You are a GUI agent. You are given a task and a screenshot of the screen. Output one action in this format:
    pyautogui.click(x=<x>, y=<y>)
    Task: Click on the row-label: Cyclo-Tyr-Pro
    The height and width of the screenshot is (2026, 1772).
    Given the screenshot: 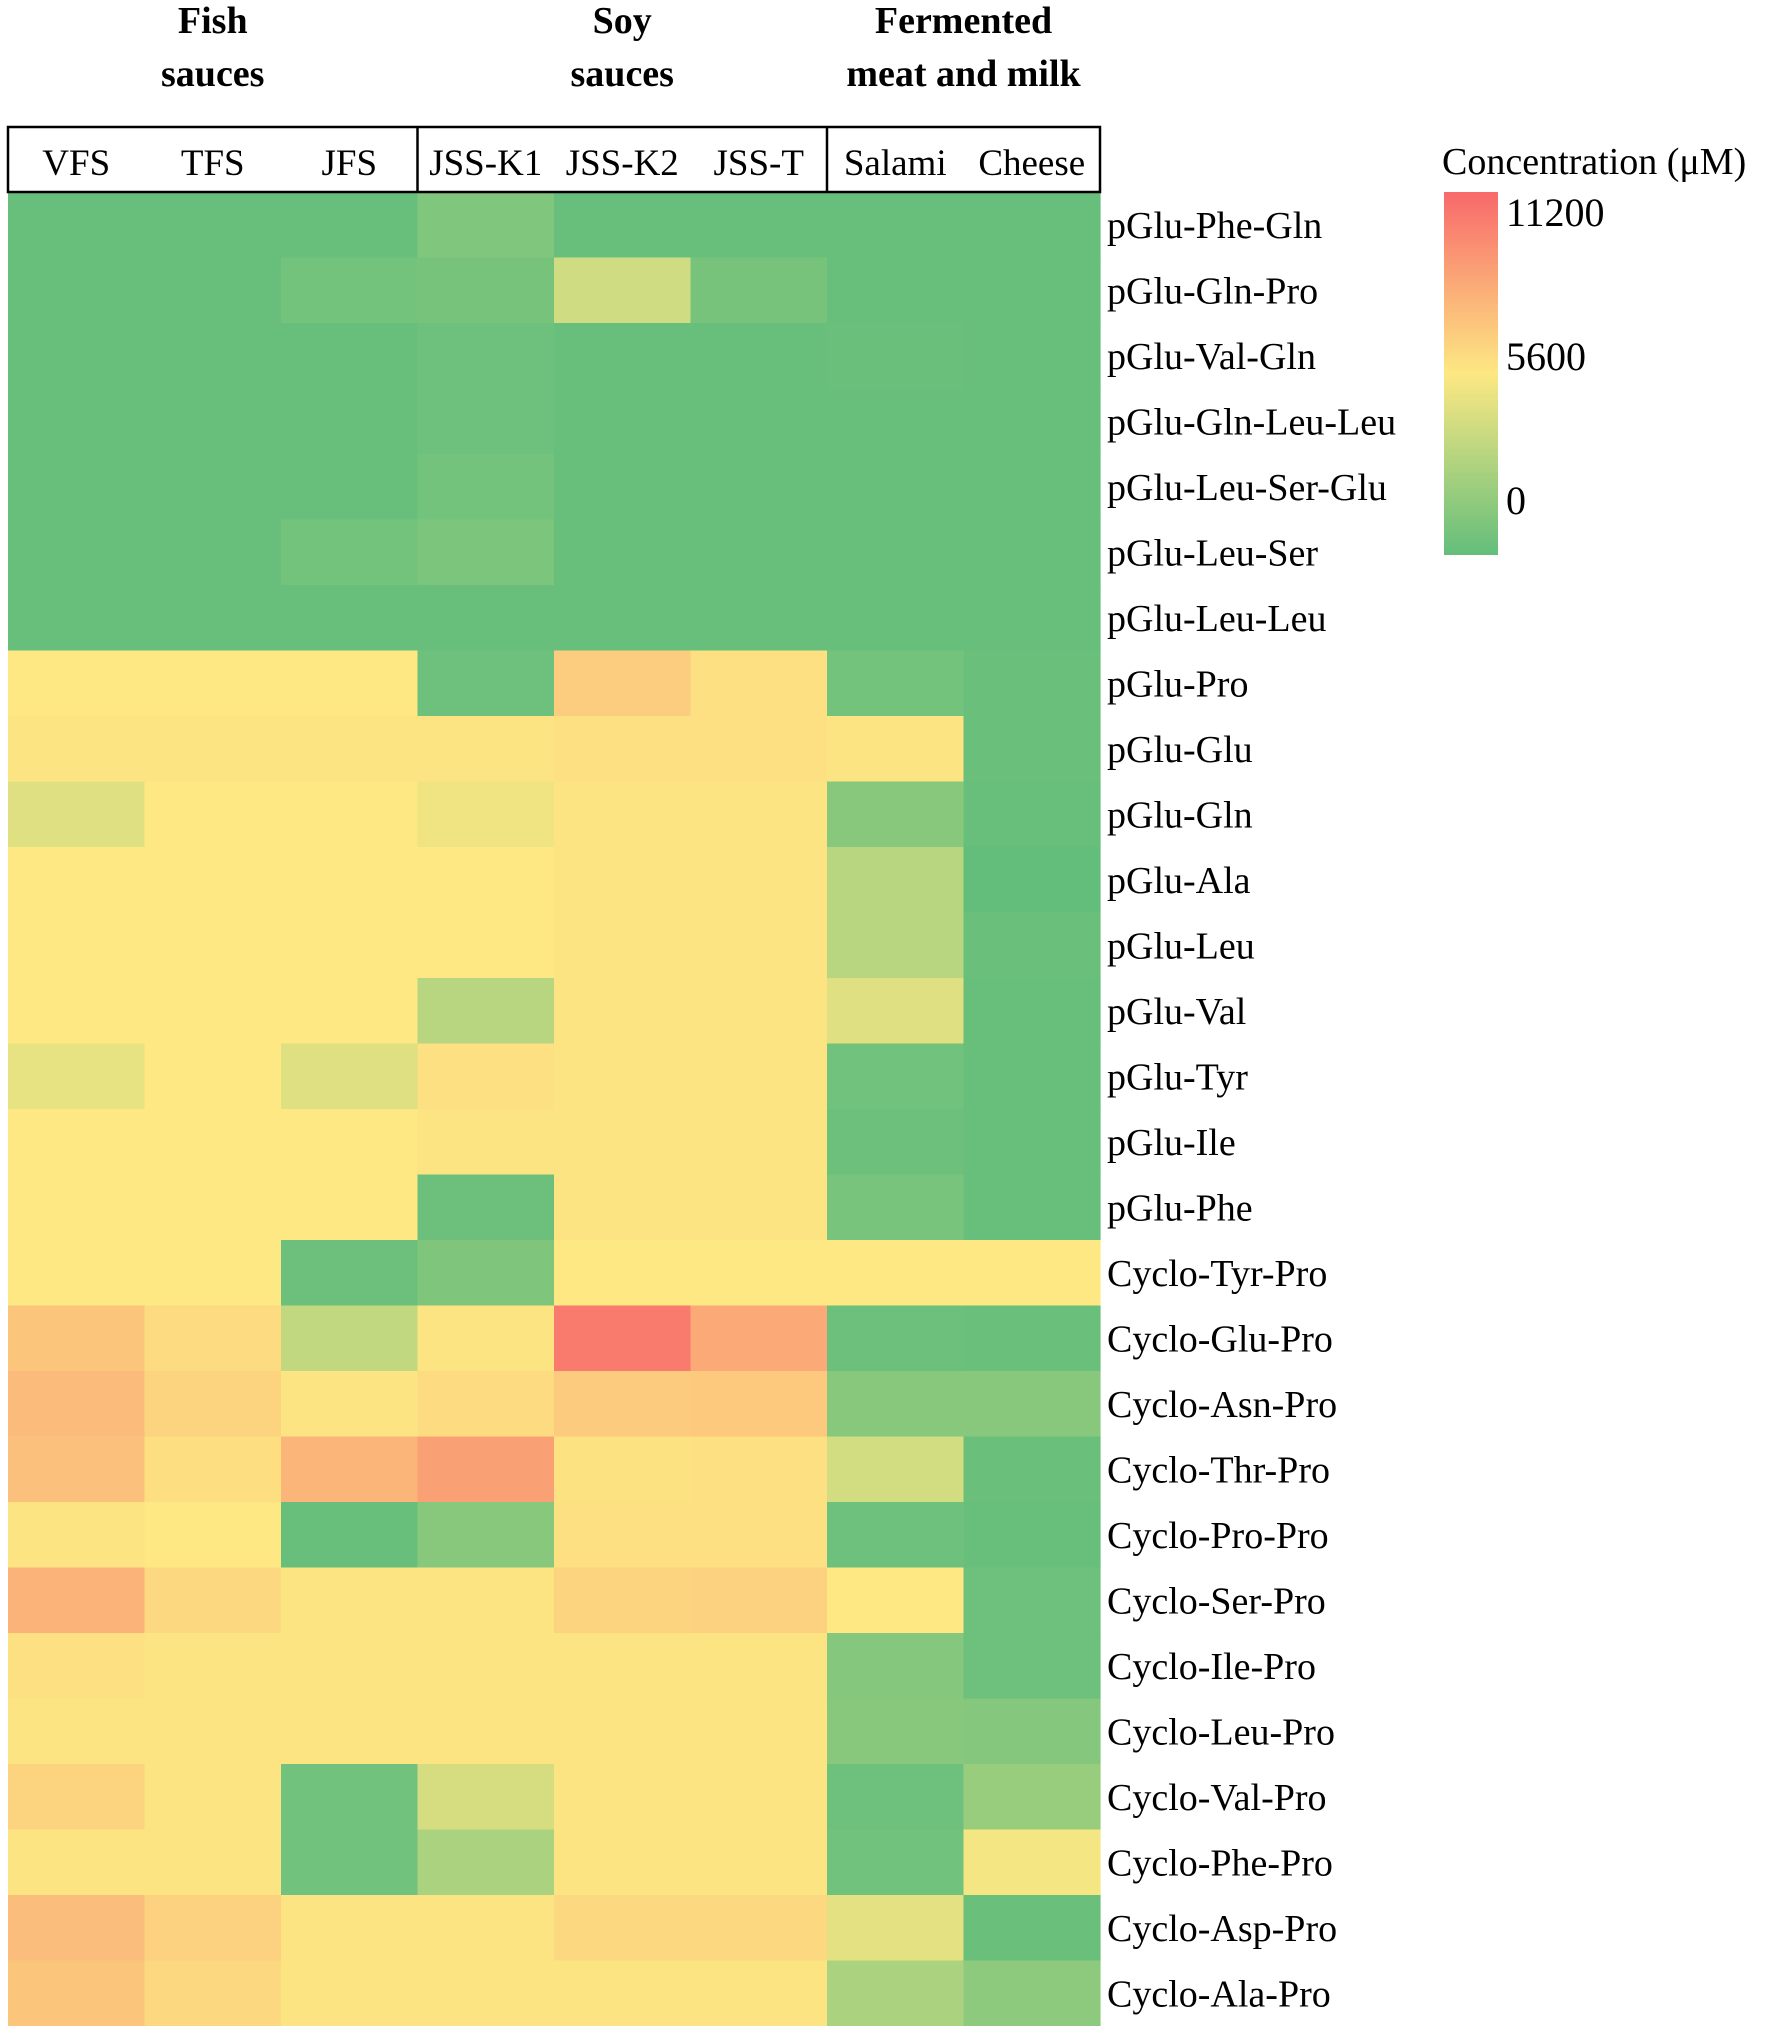 What is the action you would take?
    pyautogui.click(x=1217, y=1274)
    